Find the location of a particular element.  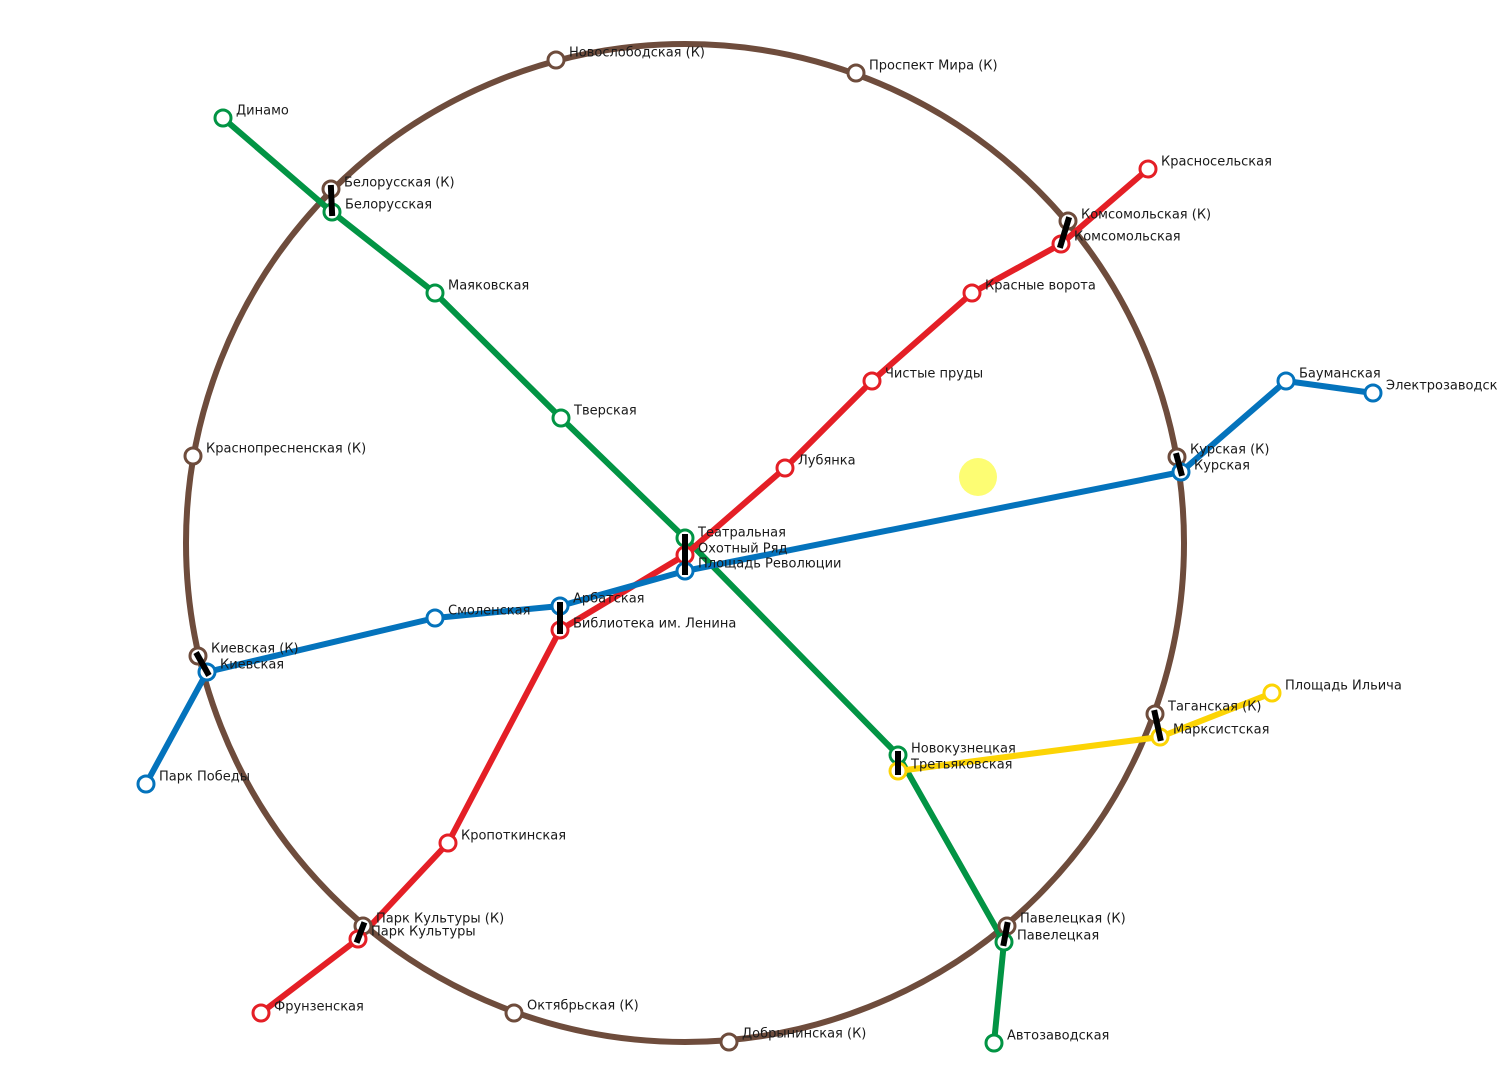

transfer-kievskaya-k-kievskaya is located at coordinates (202, 664).